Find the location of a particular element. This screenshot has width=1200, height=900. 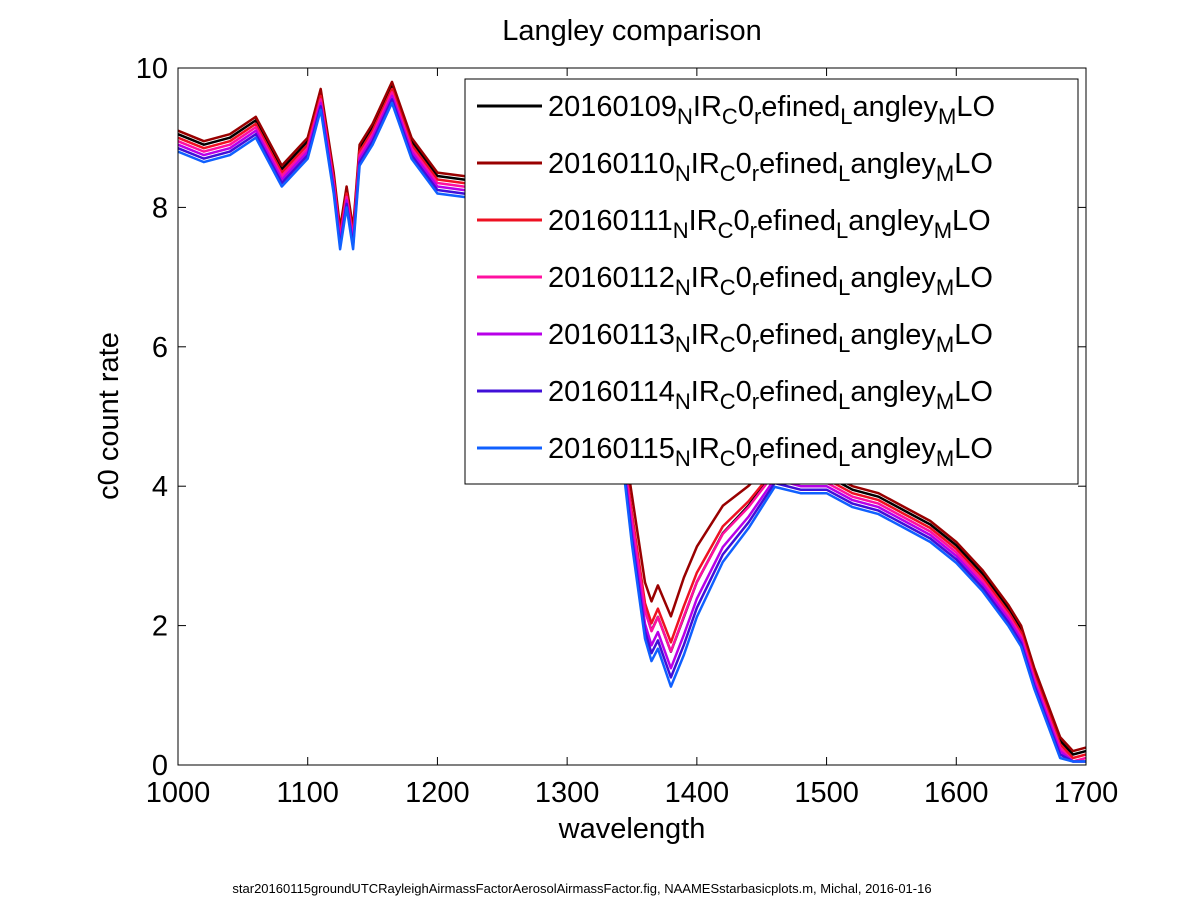

legend-entry: 20160113NIRC0refinedLangleyMLO is located at coordinates (735, 338).